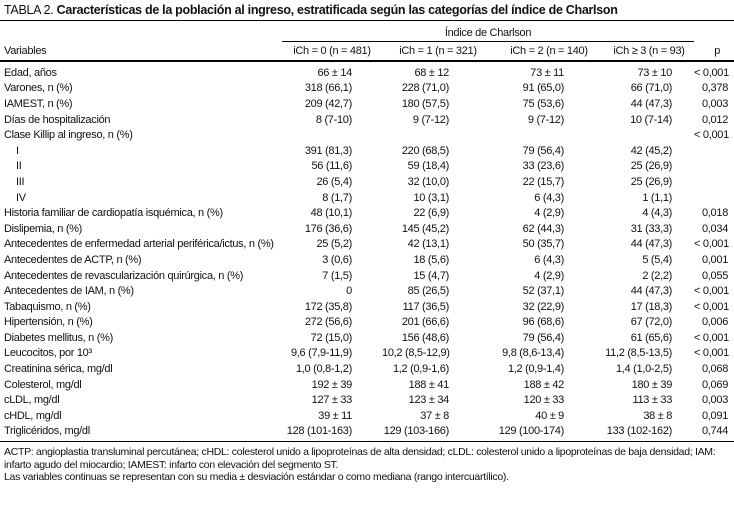  What do you see at coordinates (58, 337) in the screenshot?
I see `row-label: Diabetes mellitus, n (%)` at bounding box center [58, 337].